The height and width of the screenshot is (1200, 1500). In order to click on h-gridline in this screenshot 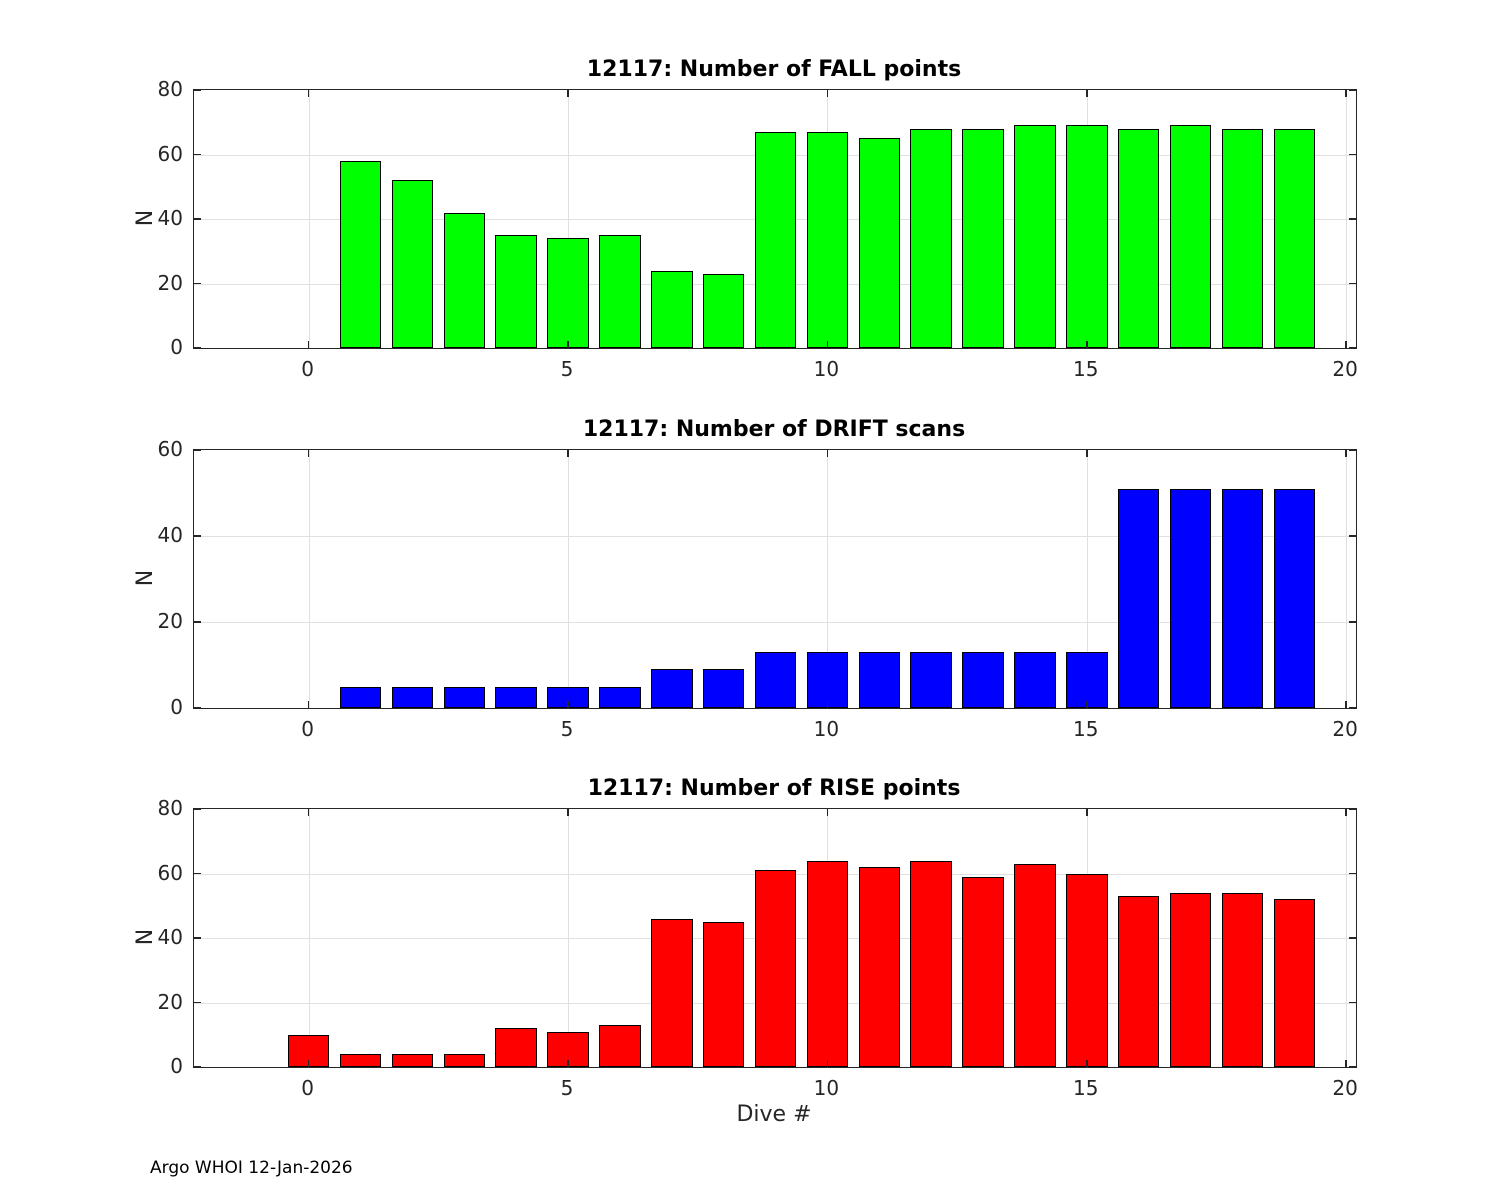, I will do `click(775, 536)`.